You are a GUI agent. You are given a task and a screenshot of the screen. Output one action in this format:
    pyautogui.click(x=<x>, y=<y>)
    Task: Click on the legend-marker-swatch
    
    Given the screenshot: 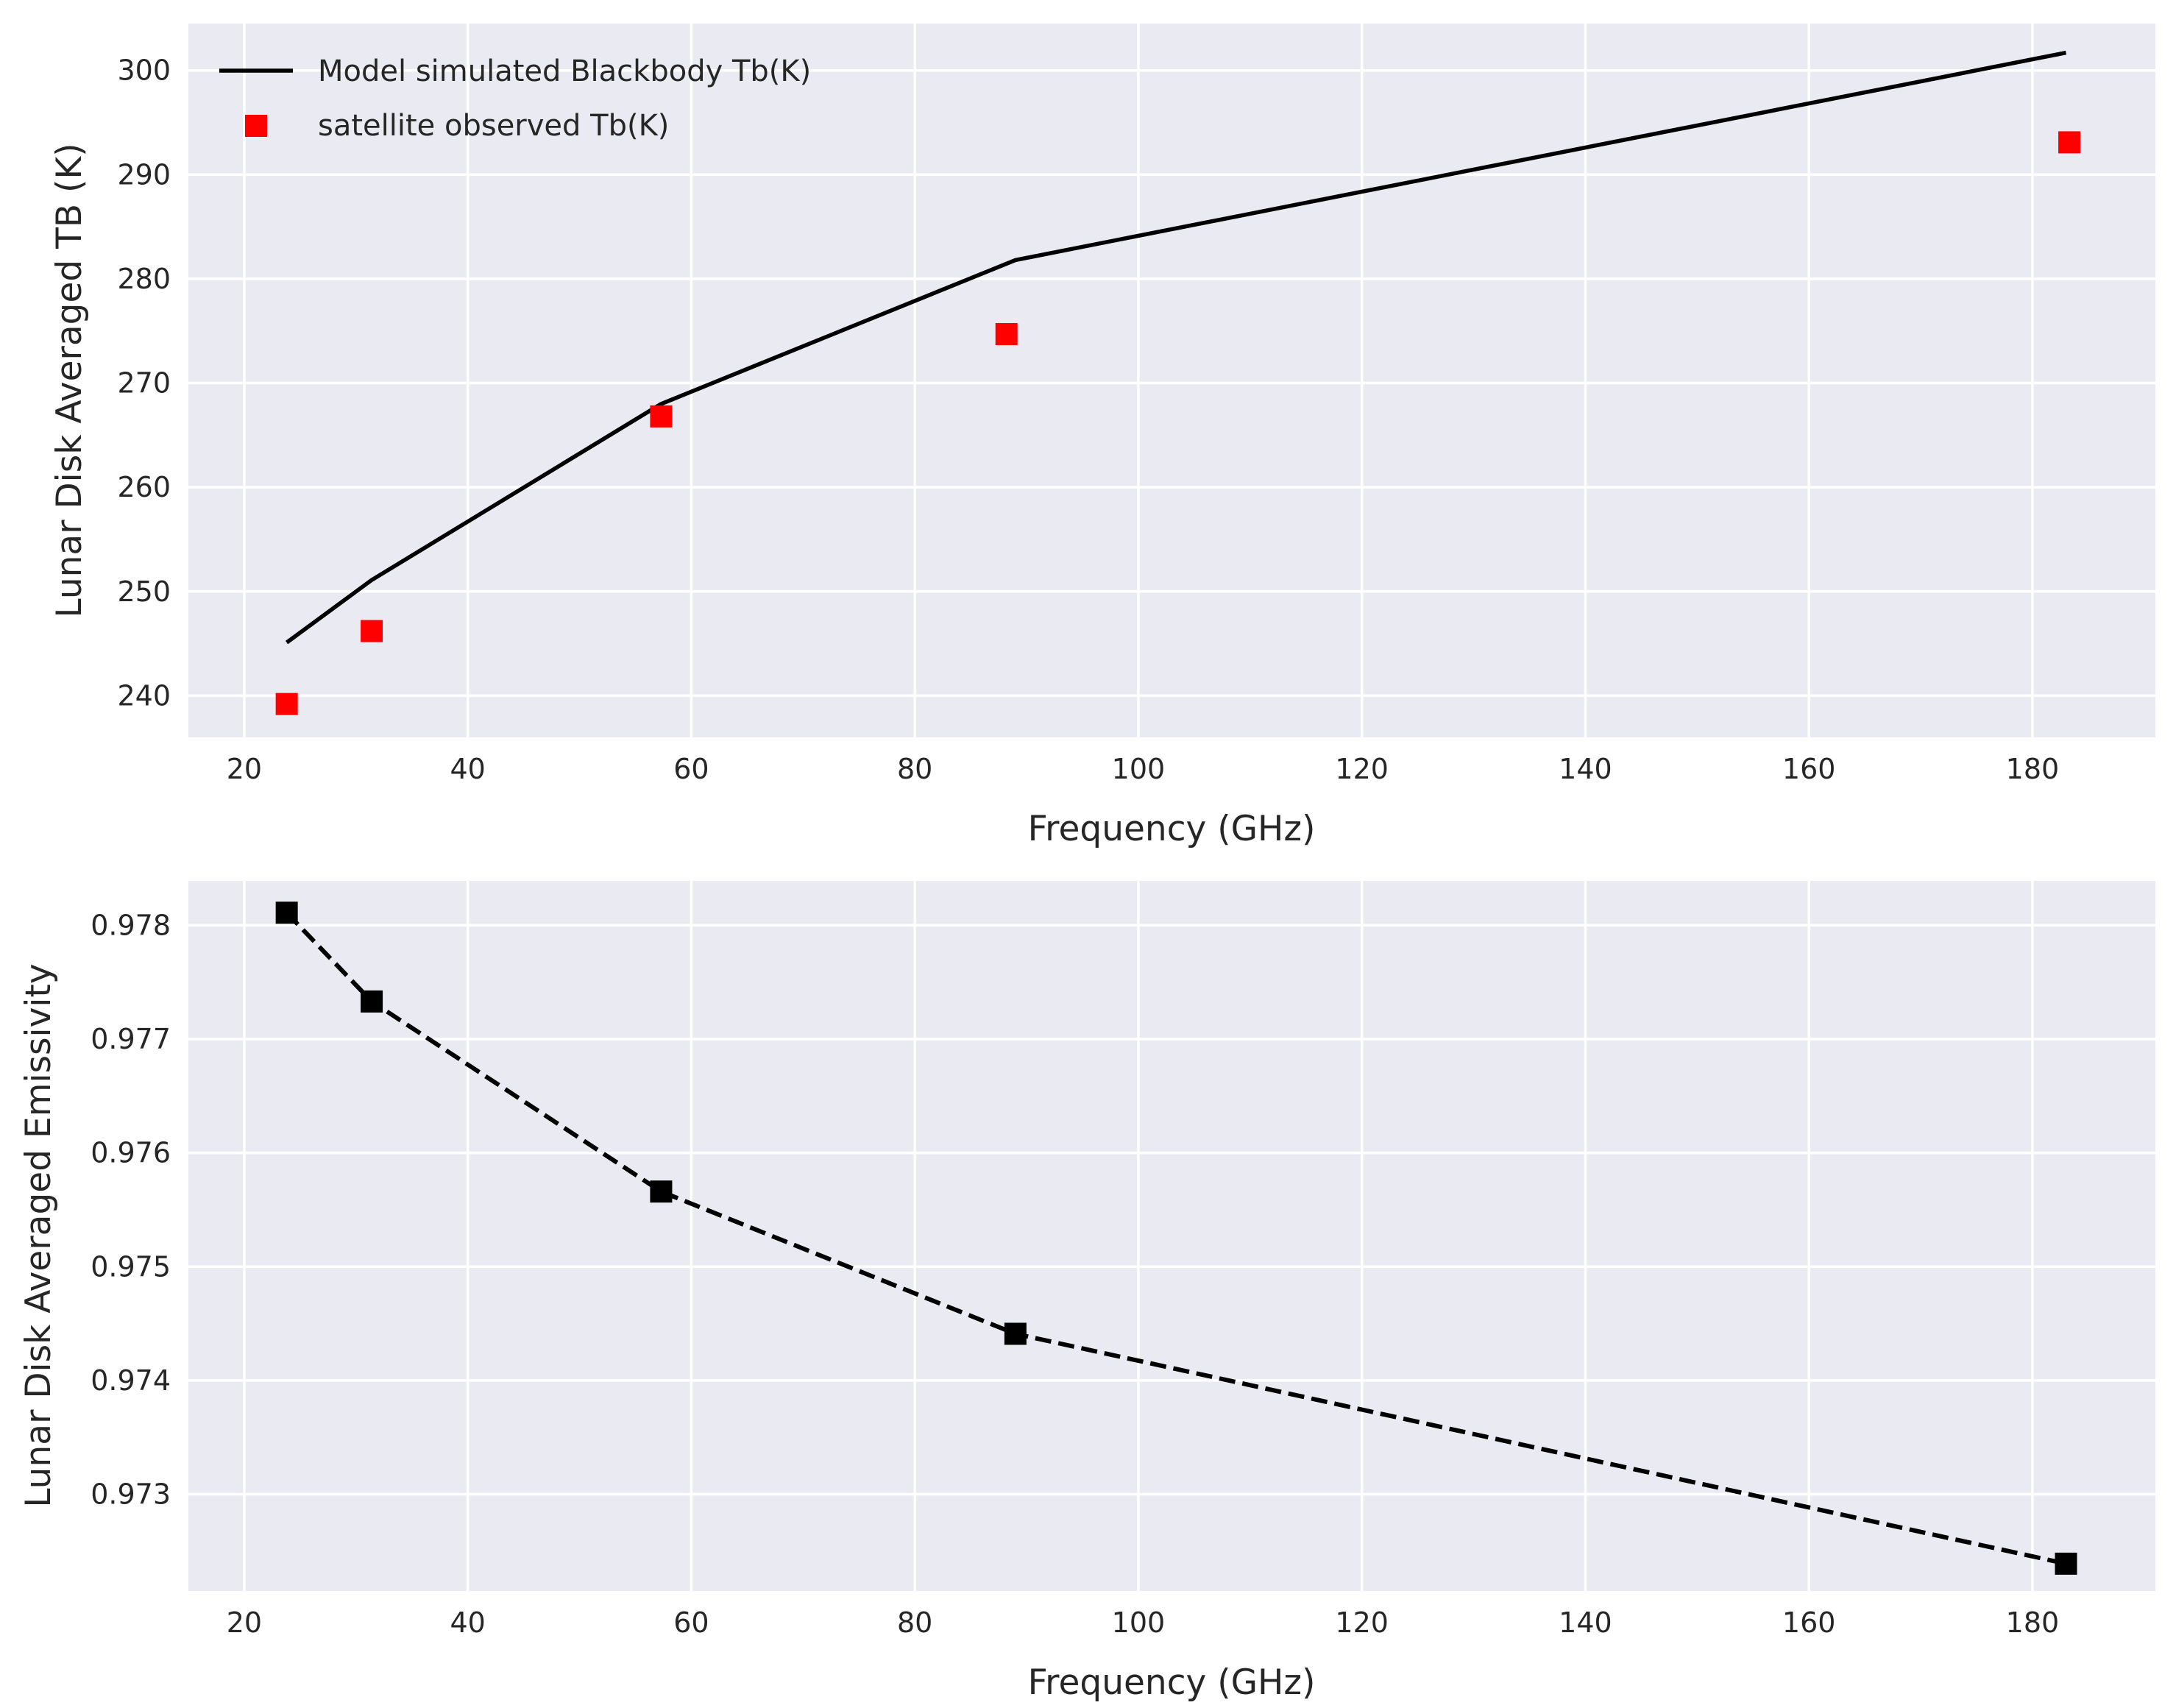 What is the action you would take?
    pyautogui.click(x=256, y=126)
    